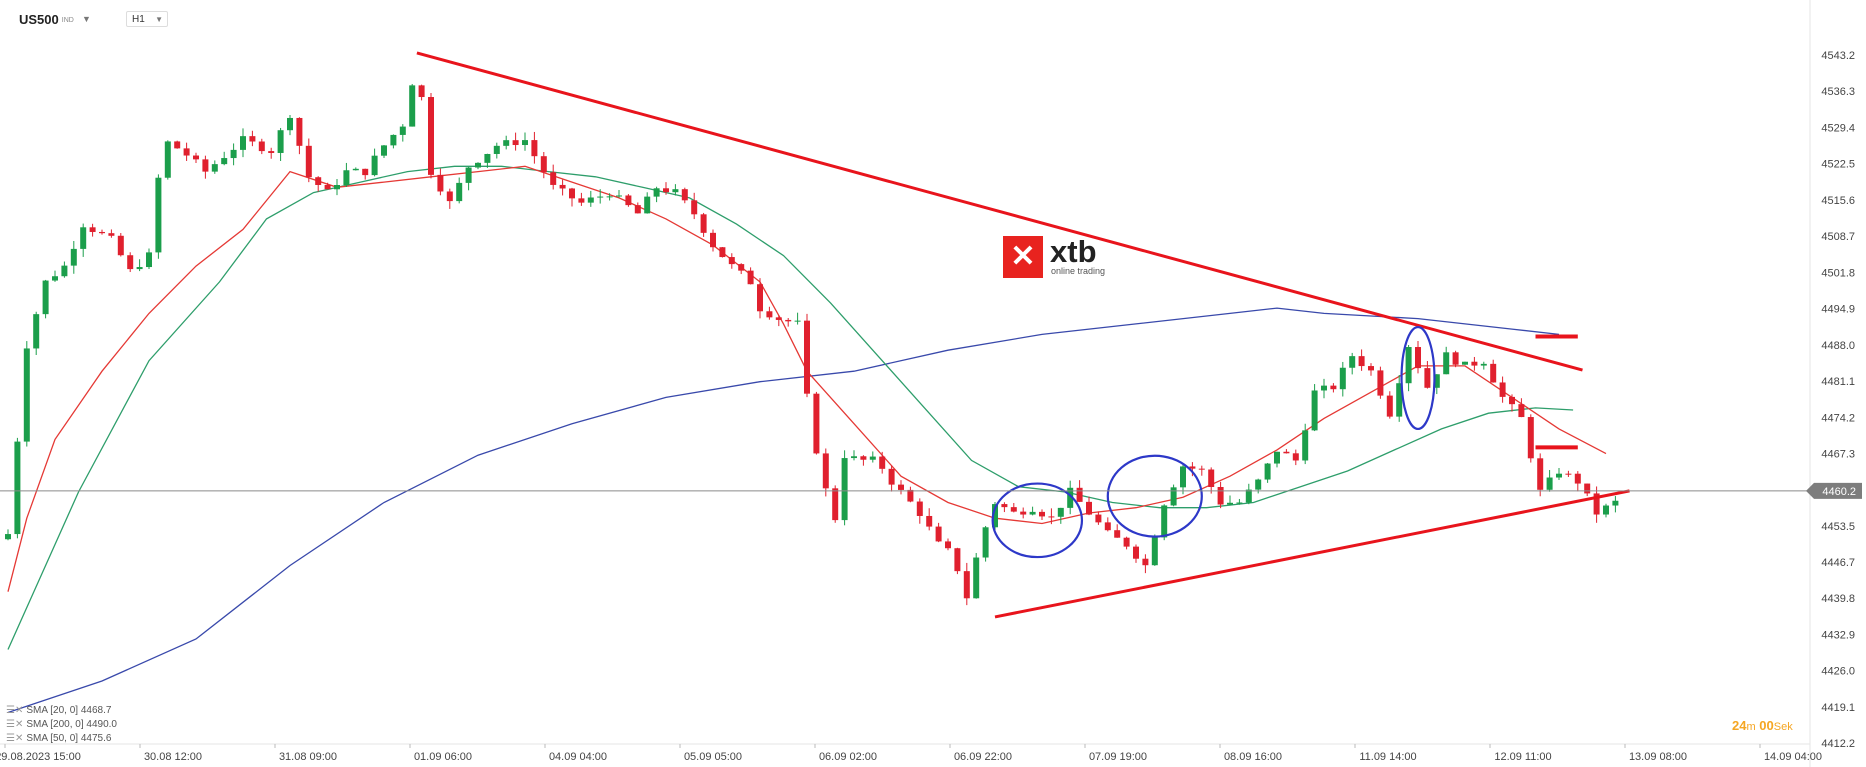 The height and width of the screenshot is (767, 1866). Describe the element at coordinates (1838, 744) in the screenshot. I see `y-tick-label: 4412.2` at that location.